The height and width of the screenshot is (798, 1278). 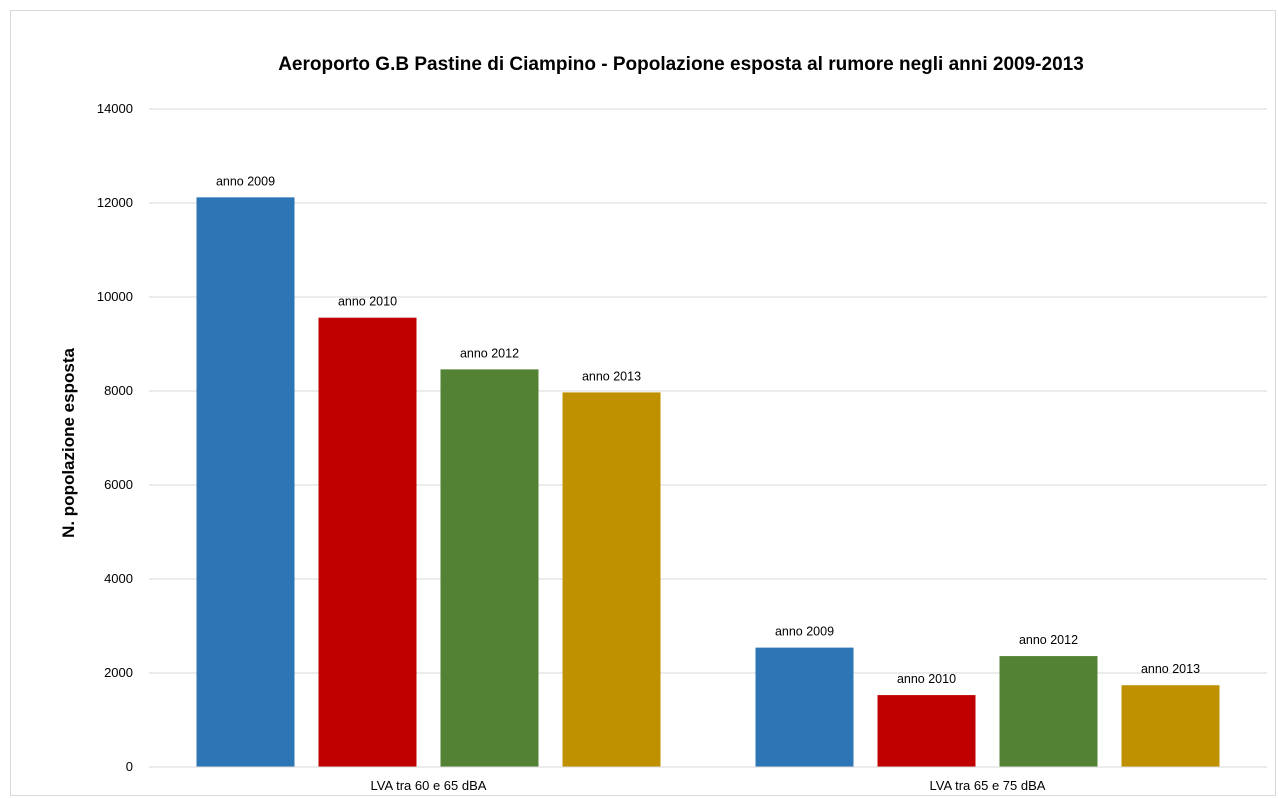 What do you see at coordinates (118, 484) in the screenshot?
I see `y-tick-label: 6000` at bounding box center [118, 484].